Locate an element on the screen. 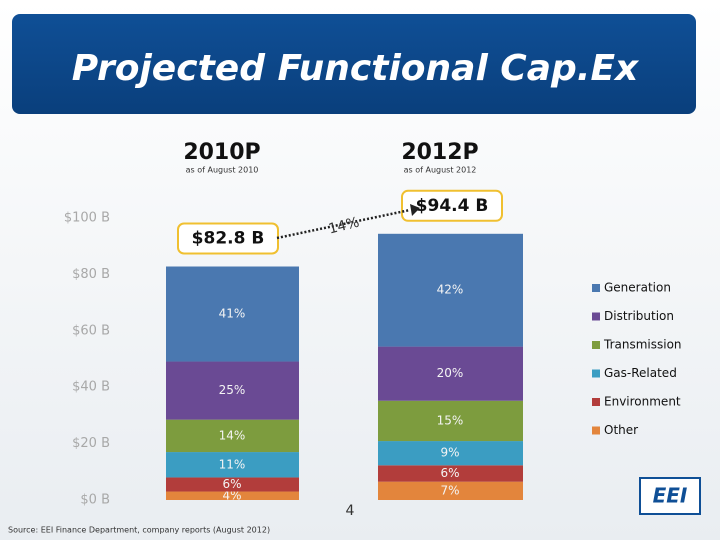 Image resolution: width=720 pixels, height=544 pixels. logo: EEI is located at coordinates (670, 496).